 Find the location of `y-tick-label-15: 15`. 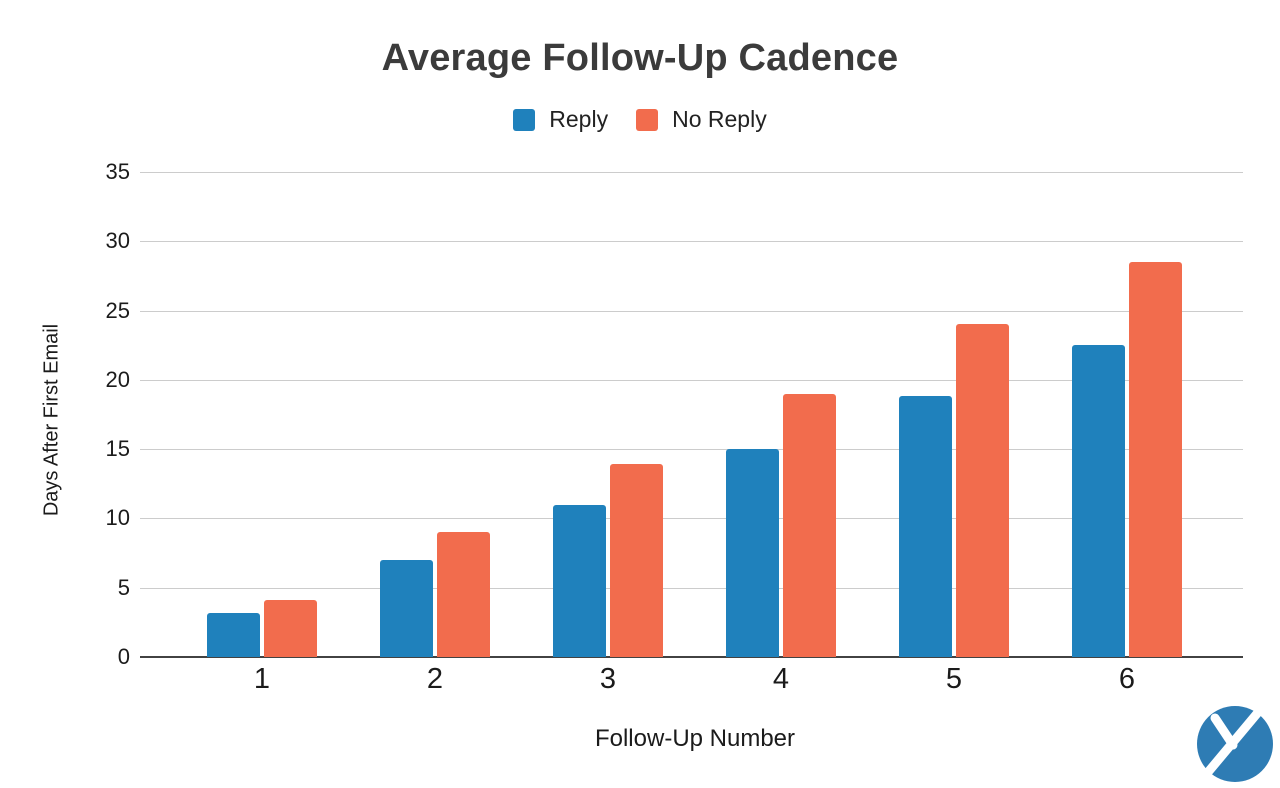

y-tick-label-15: 15 is located at coordinates (117, 448).